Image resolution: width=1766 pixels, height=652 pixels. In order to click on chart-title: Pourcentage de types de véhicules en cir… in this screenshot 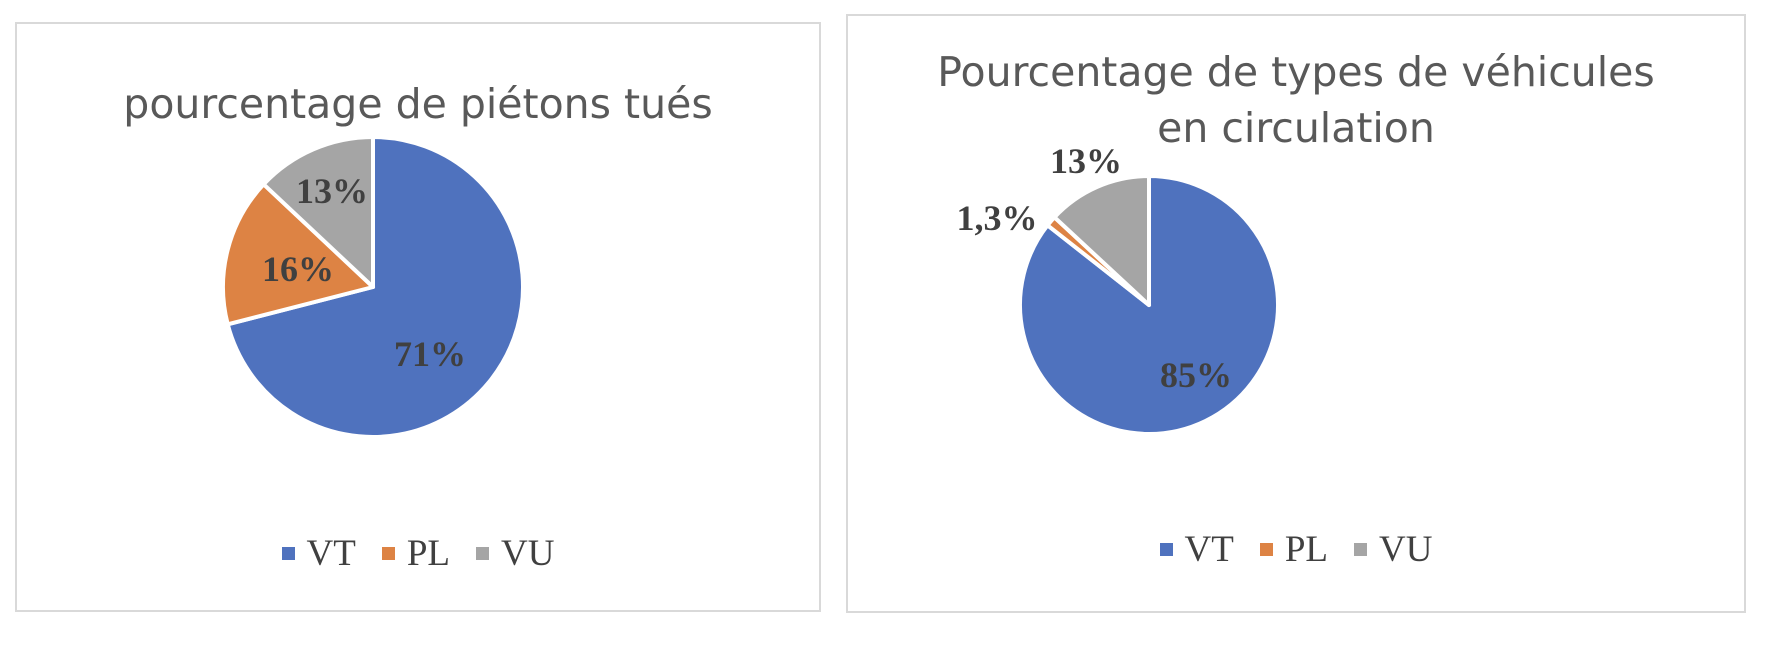, I will do `click(1296, 100)`.